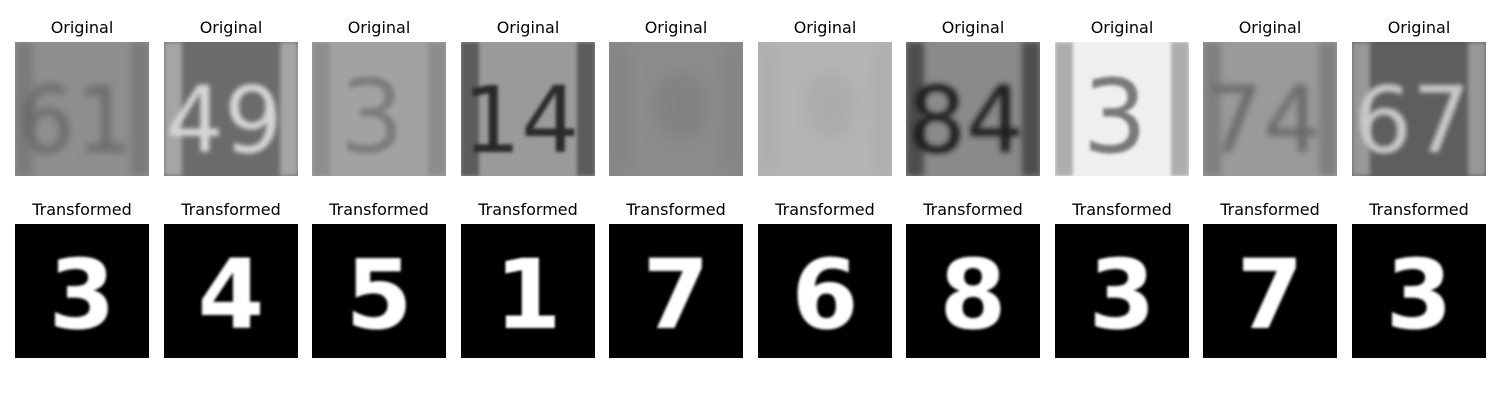 This screenshot has width=1500, height=400. I want to click on transformed-image: 4, so click(231, 291).